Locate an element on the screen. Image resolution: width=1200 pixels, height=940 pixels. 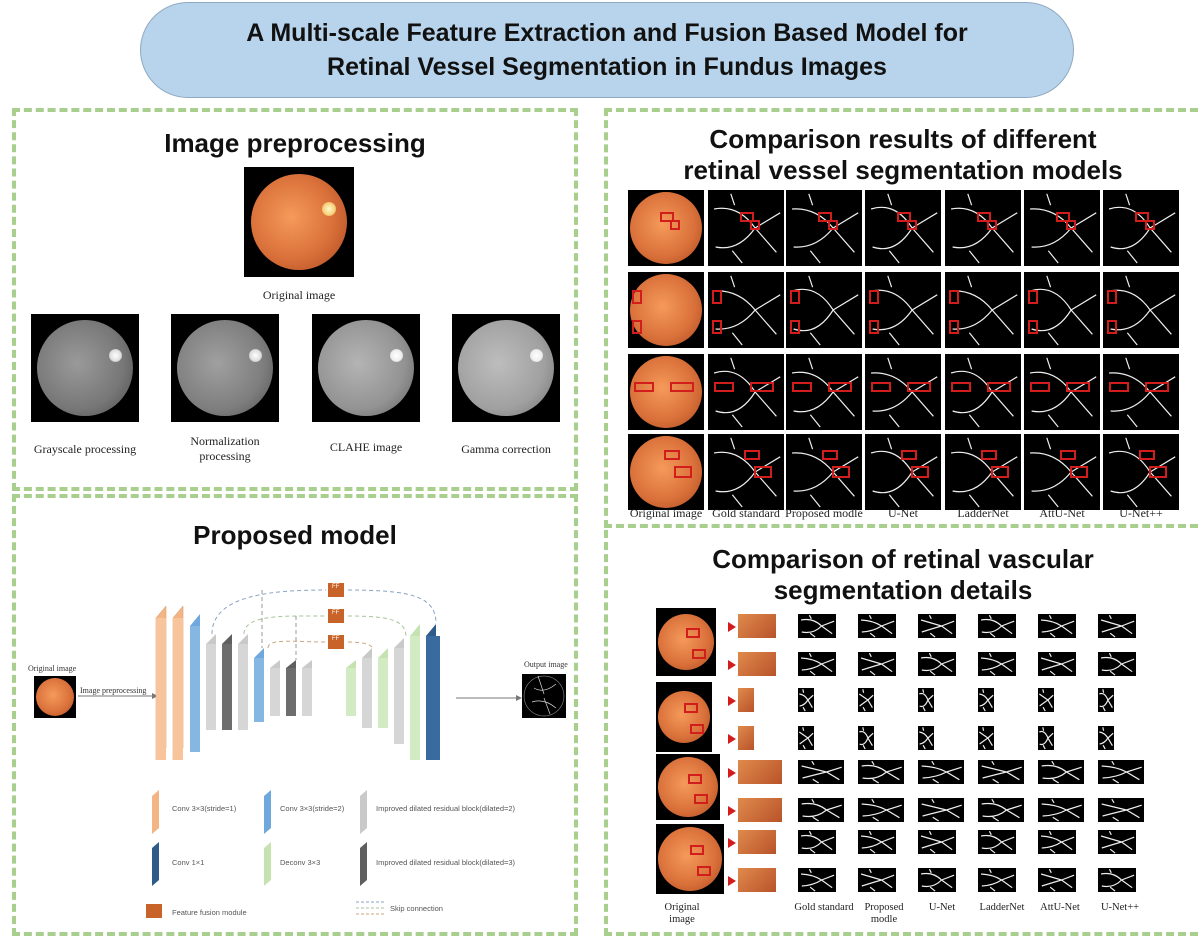
preprocessing-arrow-label: Image preprocessing is located at coordinates (113, 690).